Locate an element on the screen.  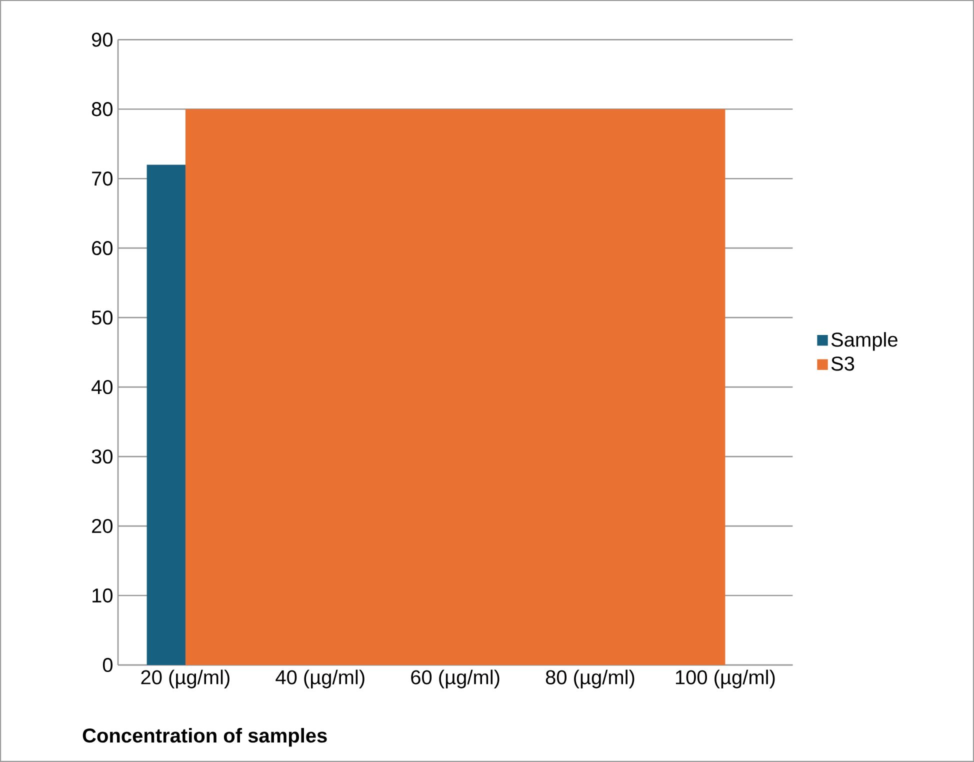
x-tick-label: 100 (µg/ml) is located at coordinates (725, 679).